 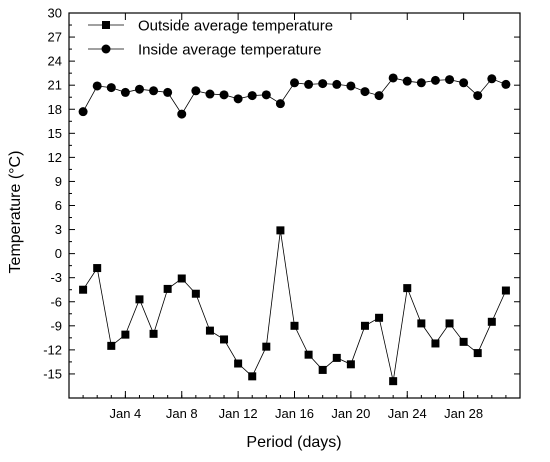 What do you see at coordinates (58, 253) in the screenshot?
I see `y-tick-label: 0` at bounding box center [58, 253].